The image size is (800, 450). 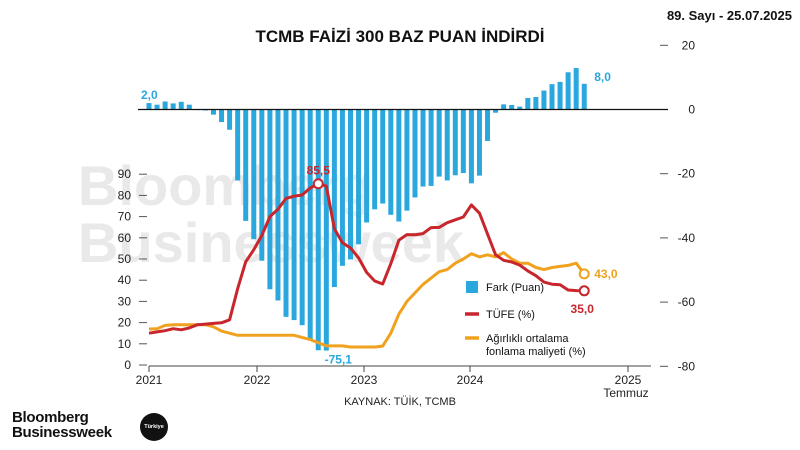 I want to click on y-right-tick-label: -60, so click(x=687, y=302).